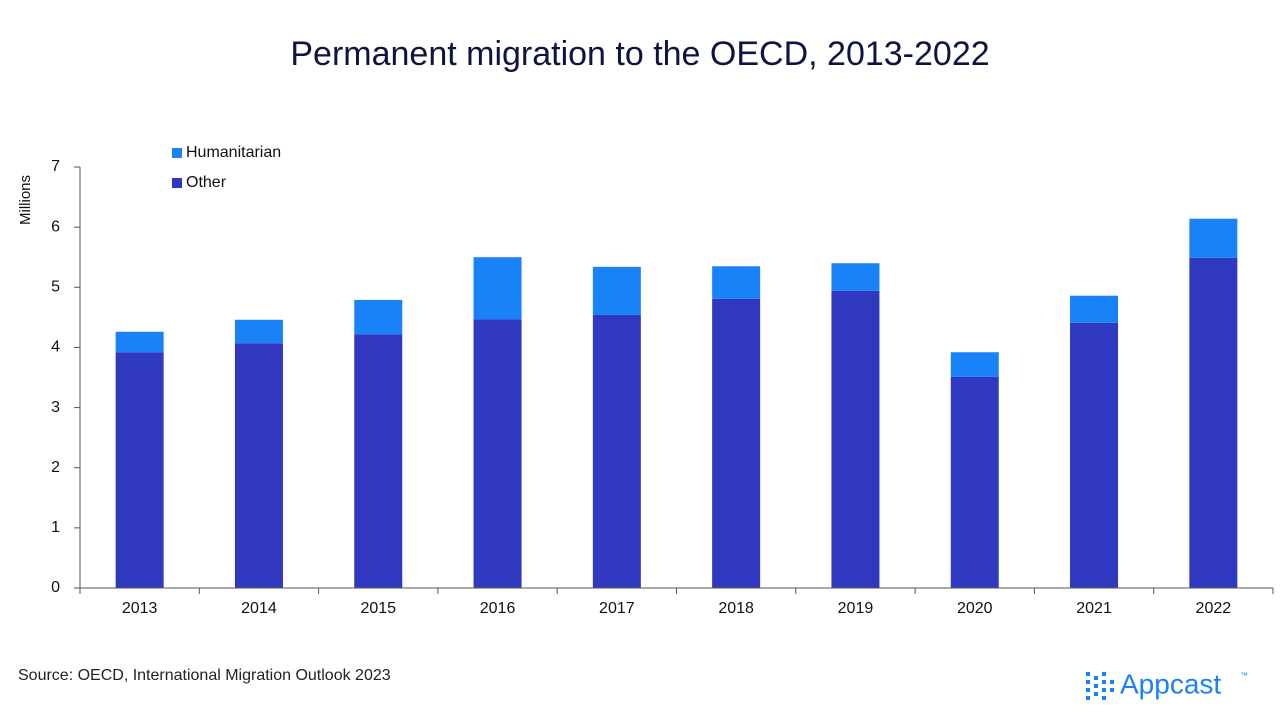 The height and width of the screenshot is (725, 1280). I want to click on x-tick-label: 2015, so click(378, 608).